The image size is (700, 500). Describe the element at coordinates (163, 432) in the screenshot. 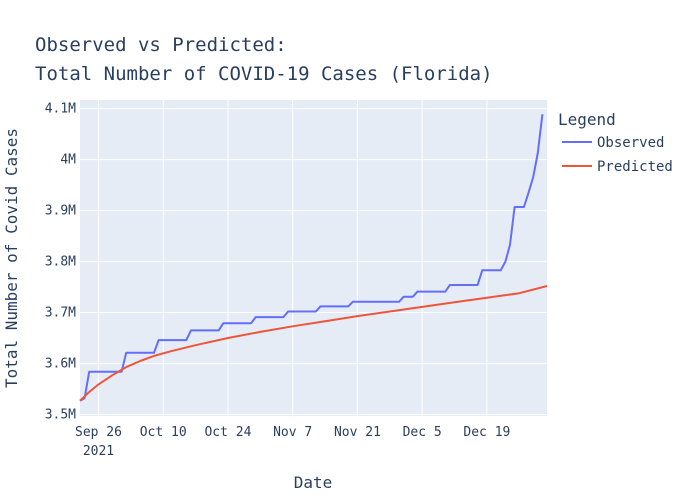

I see `x-tick-label: Oct 10` at that location.